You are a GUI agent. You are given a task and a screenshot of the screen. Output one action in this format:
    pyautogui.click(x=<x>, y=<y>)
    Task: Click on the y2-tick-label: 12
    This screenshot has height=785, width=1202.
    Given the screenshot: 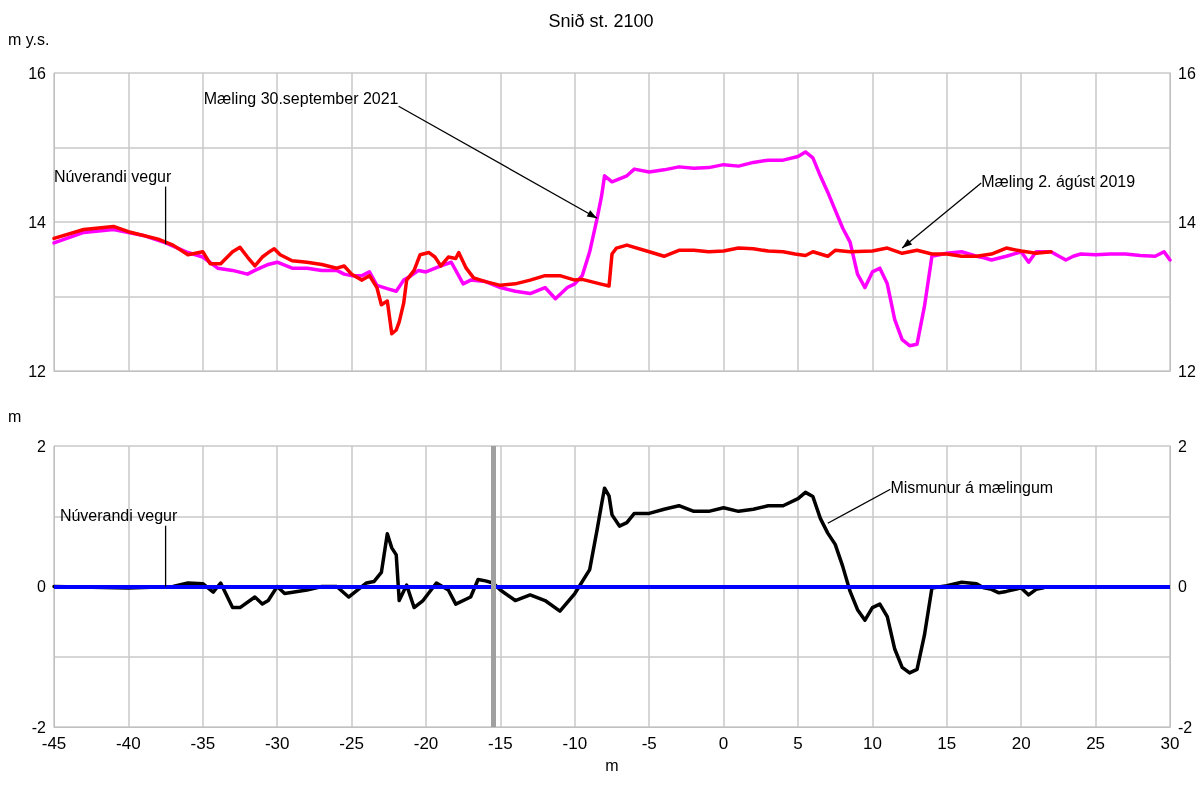 What is the action you would take?
    pyautogui.click(x=1187, y=371)
    